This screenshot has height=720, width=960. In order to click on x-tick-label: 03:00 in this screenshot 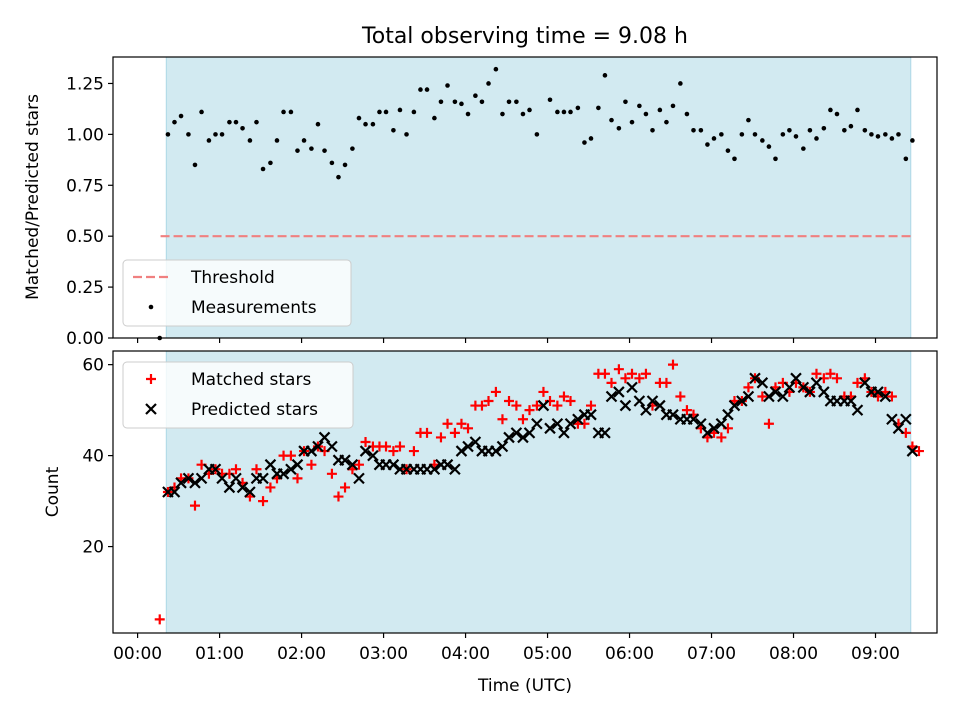, I will do `click(383, 654)`.